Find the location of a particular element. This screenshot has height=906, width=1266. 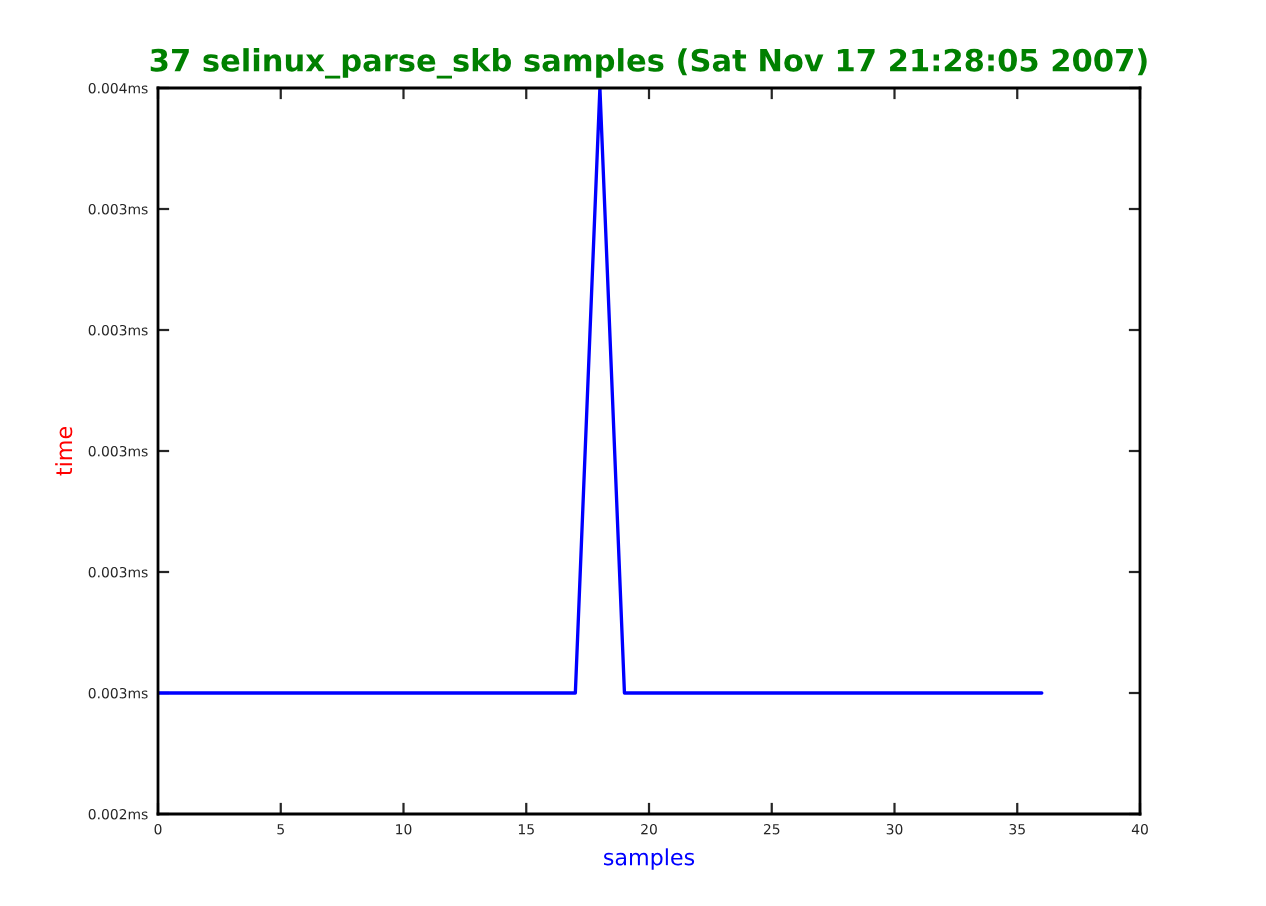

y-axis-title: time is located at coordinates (64, 451).